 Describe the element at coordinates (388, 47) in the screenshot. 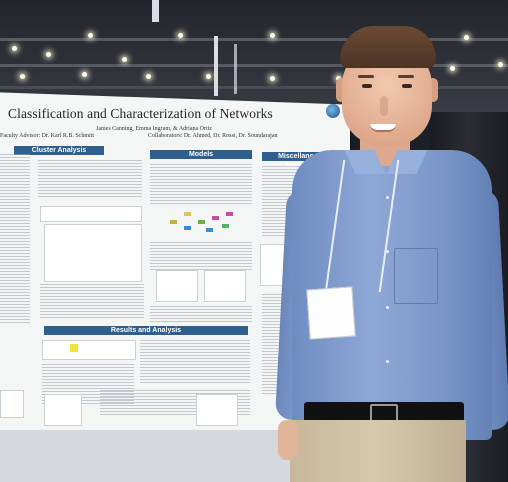

I see `hair` at that location.